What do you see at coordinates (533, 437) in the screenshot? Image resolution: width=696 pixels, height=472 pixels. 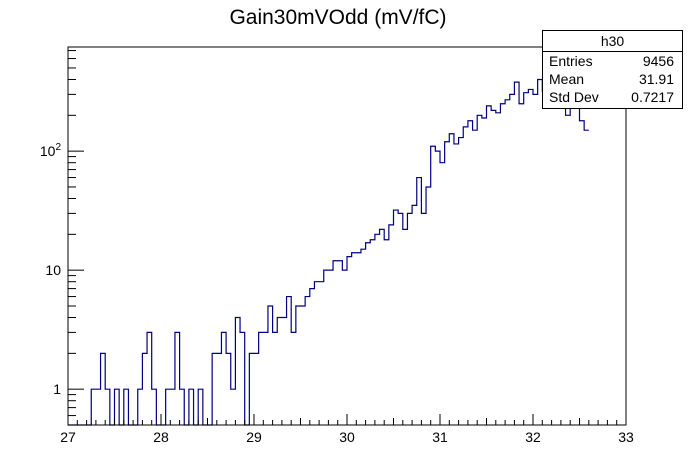 I see `x-tick-label: 32` at bounding box center [533, 437].